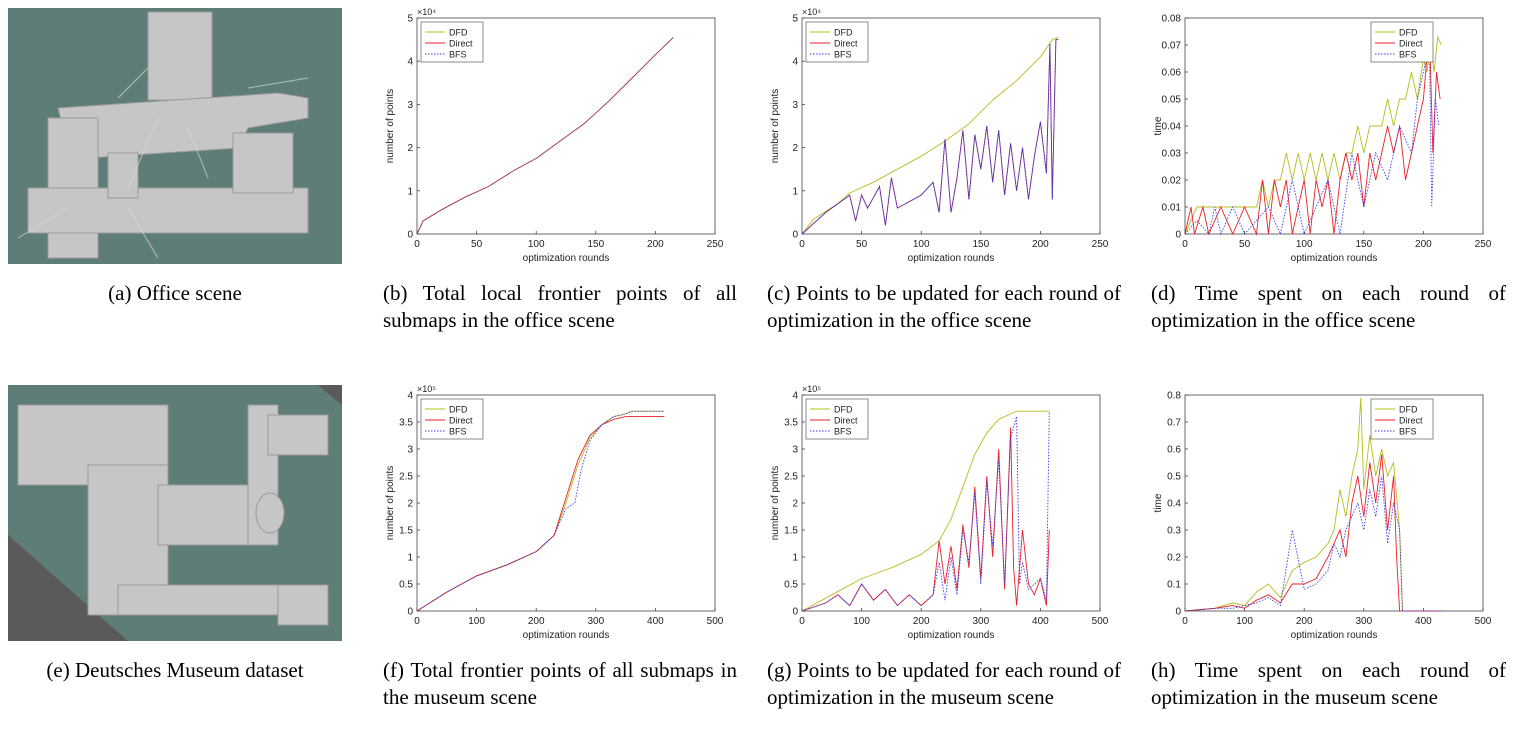 The image size is (1519, 739). Describe the element at coordinates (1174, 531) in the screenshot. I see `y-tick-label: 0.3` at that location.